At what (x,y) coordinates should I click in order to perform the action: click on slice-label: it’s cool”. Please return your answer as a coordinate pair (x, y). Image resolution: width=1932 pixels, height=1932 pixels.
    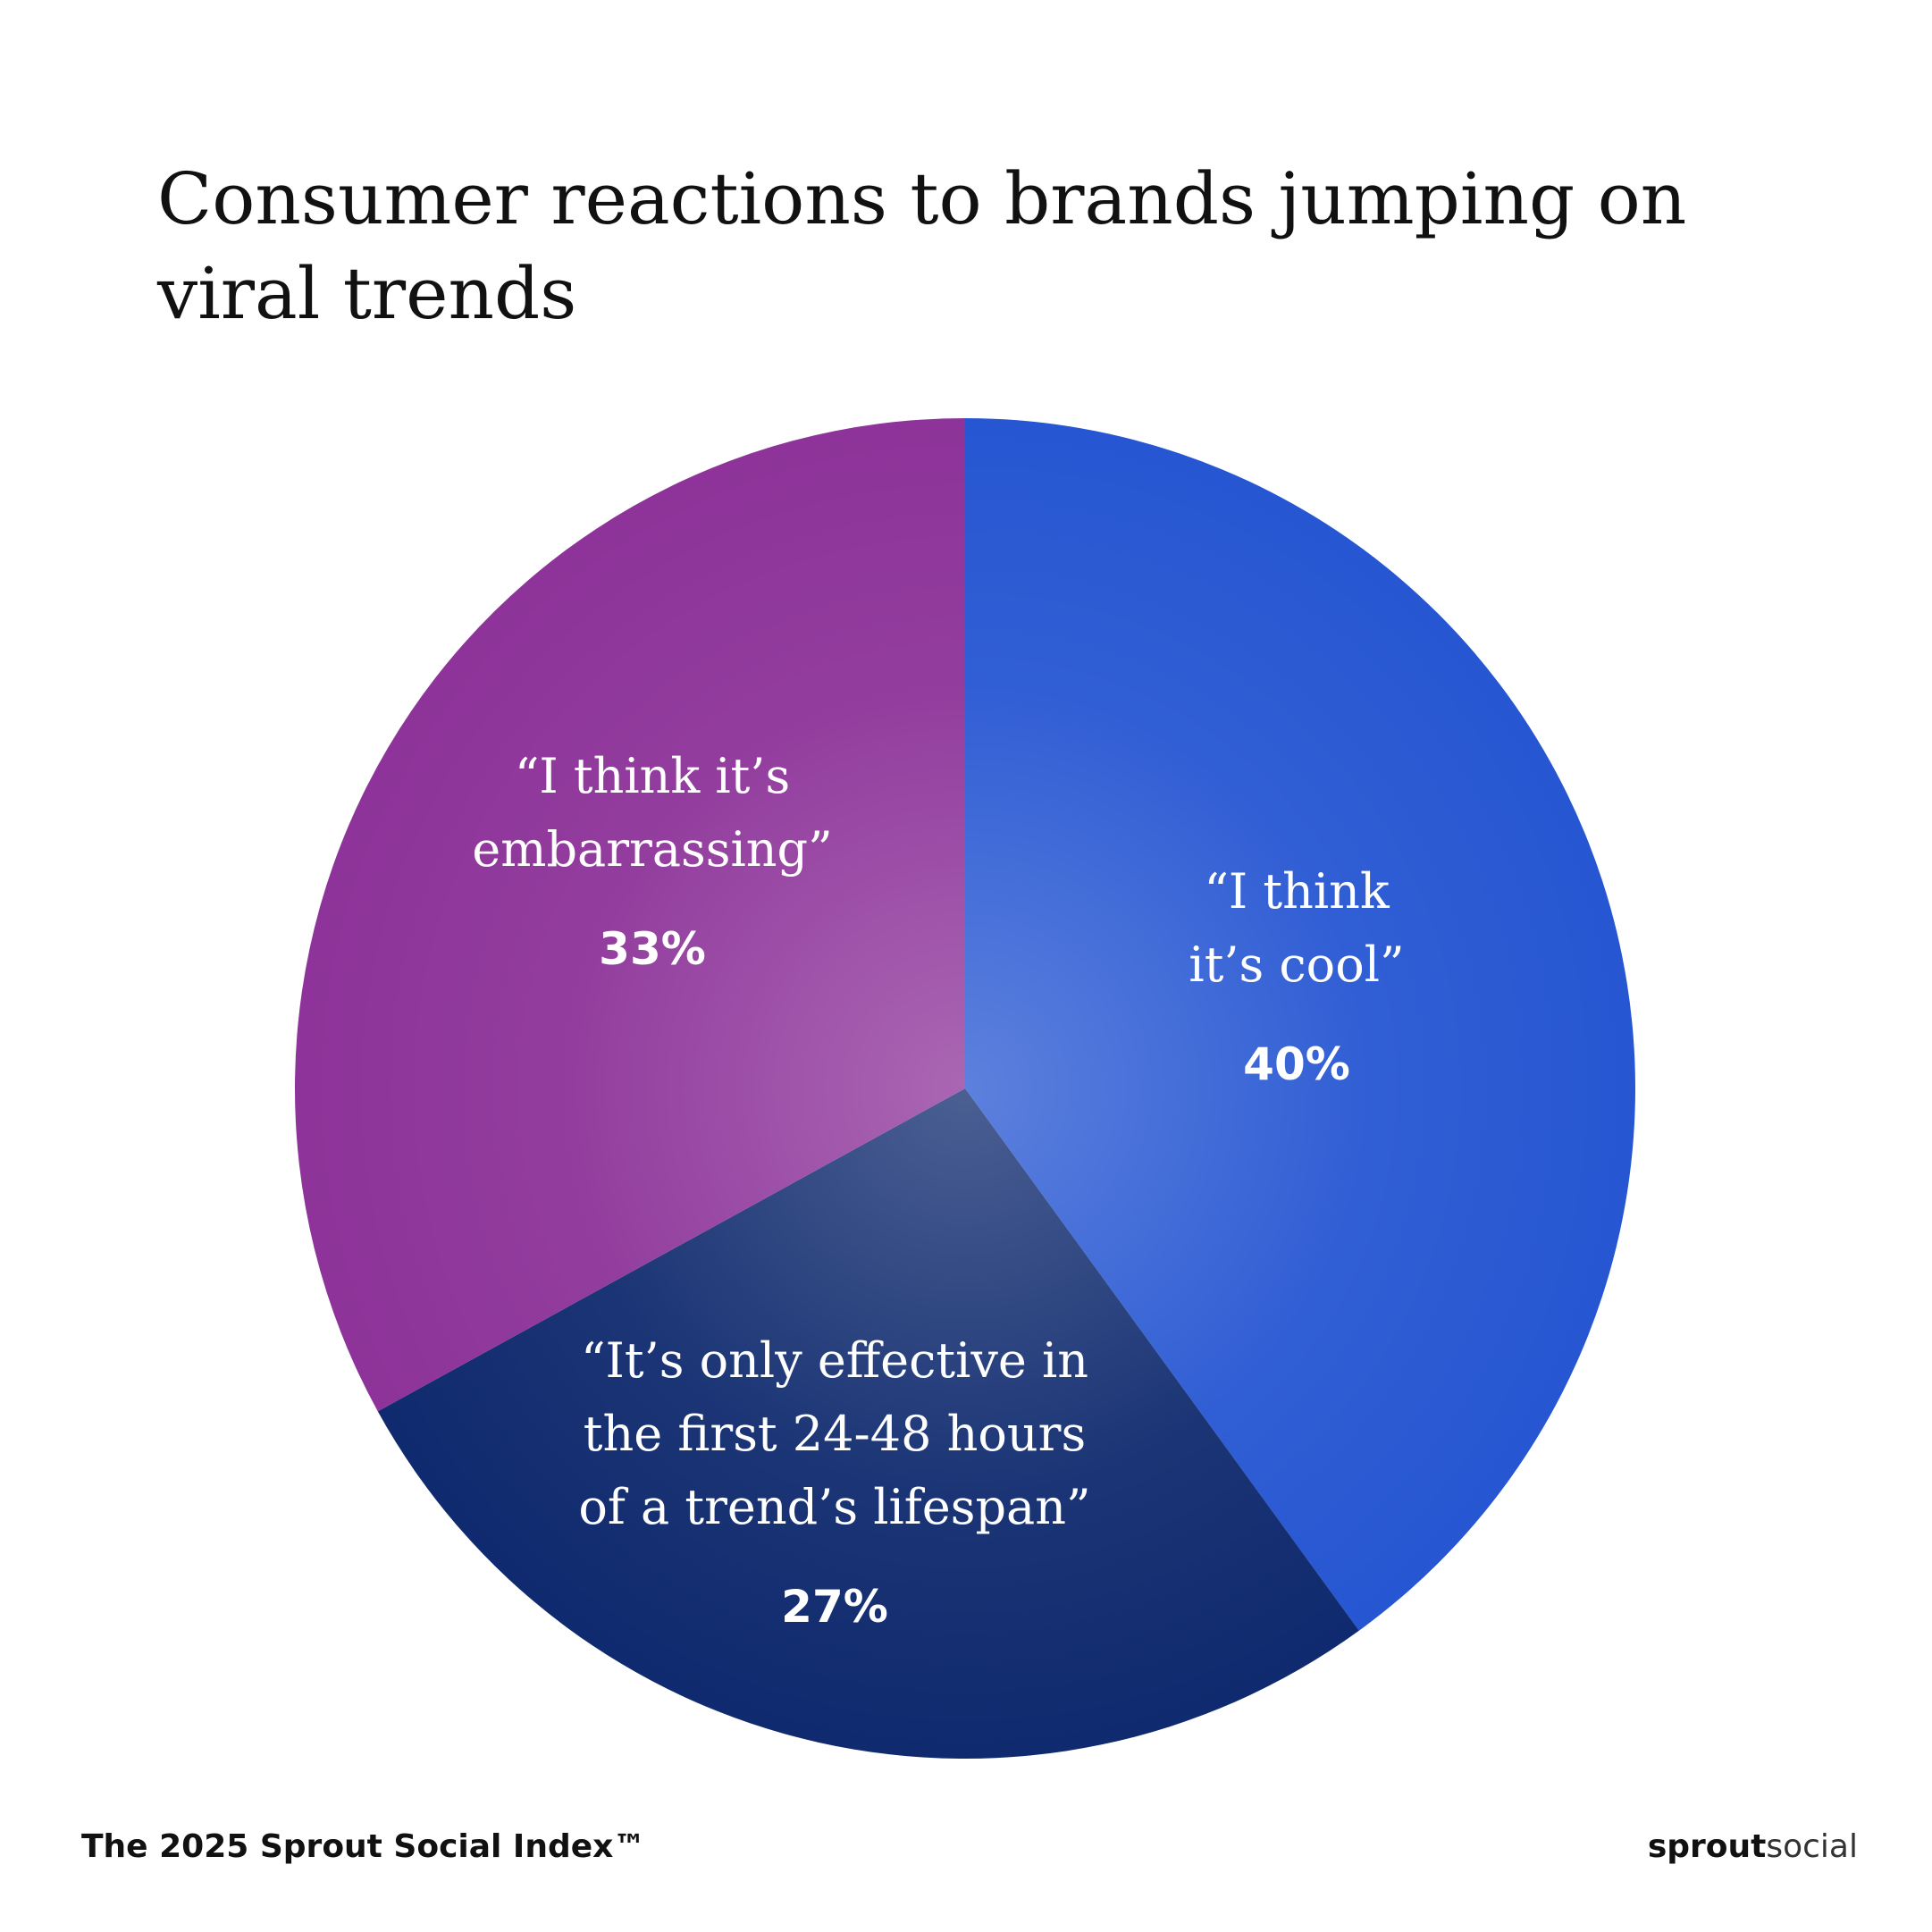
    Looking at the image, I should click on (1296, 965).